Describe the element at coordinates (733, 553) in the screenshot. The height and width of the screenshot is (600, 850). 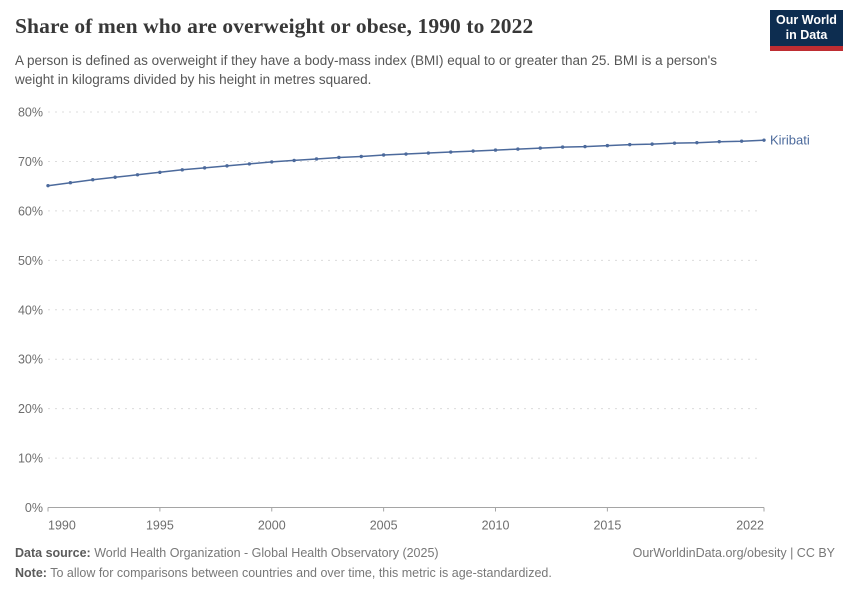
I see `owid-link: OurWorldinData.org/obesity | CC BY` at that location.